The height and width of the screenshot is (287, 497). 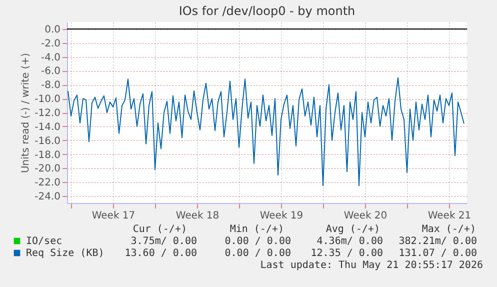 I want to click on text: 3.75m/ 0.00, so click(x=163, y=241).